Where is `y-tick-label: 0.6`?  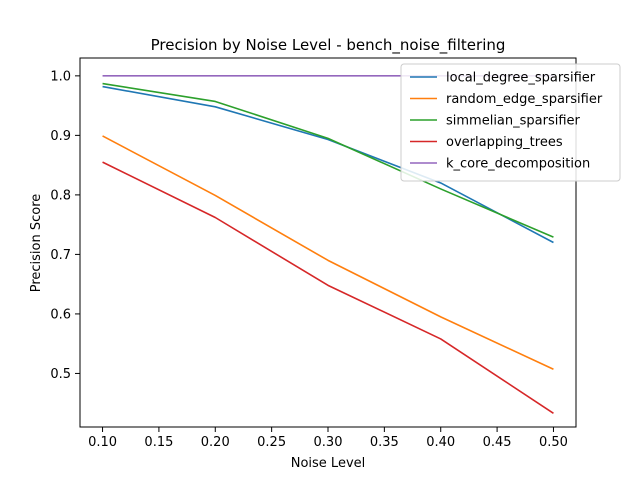 y-tick-label: 0.6 is located at coordinates (60, 314).